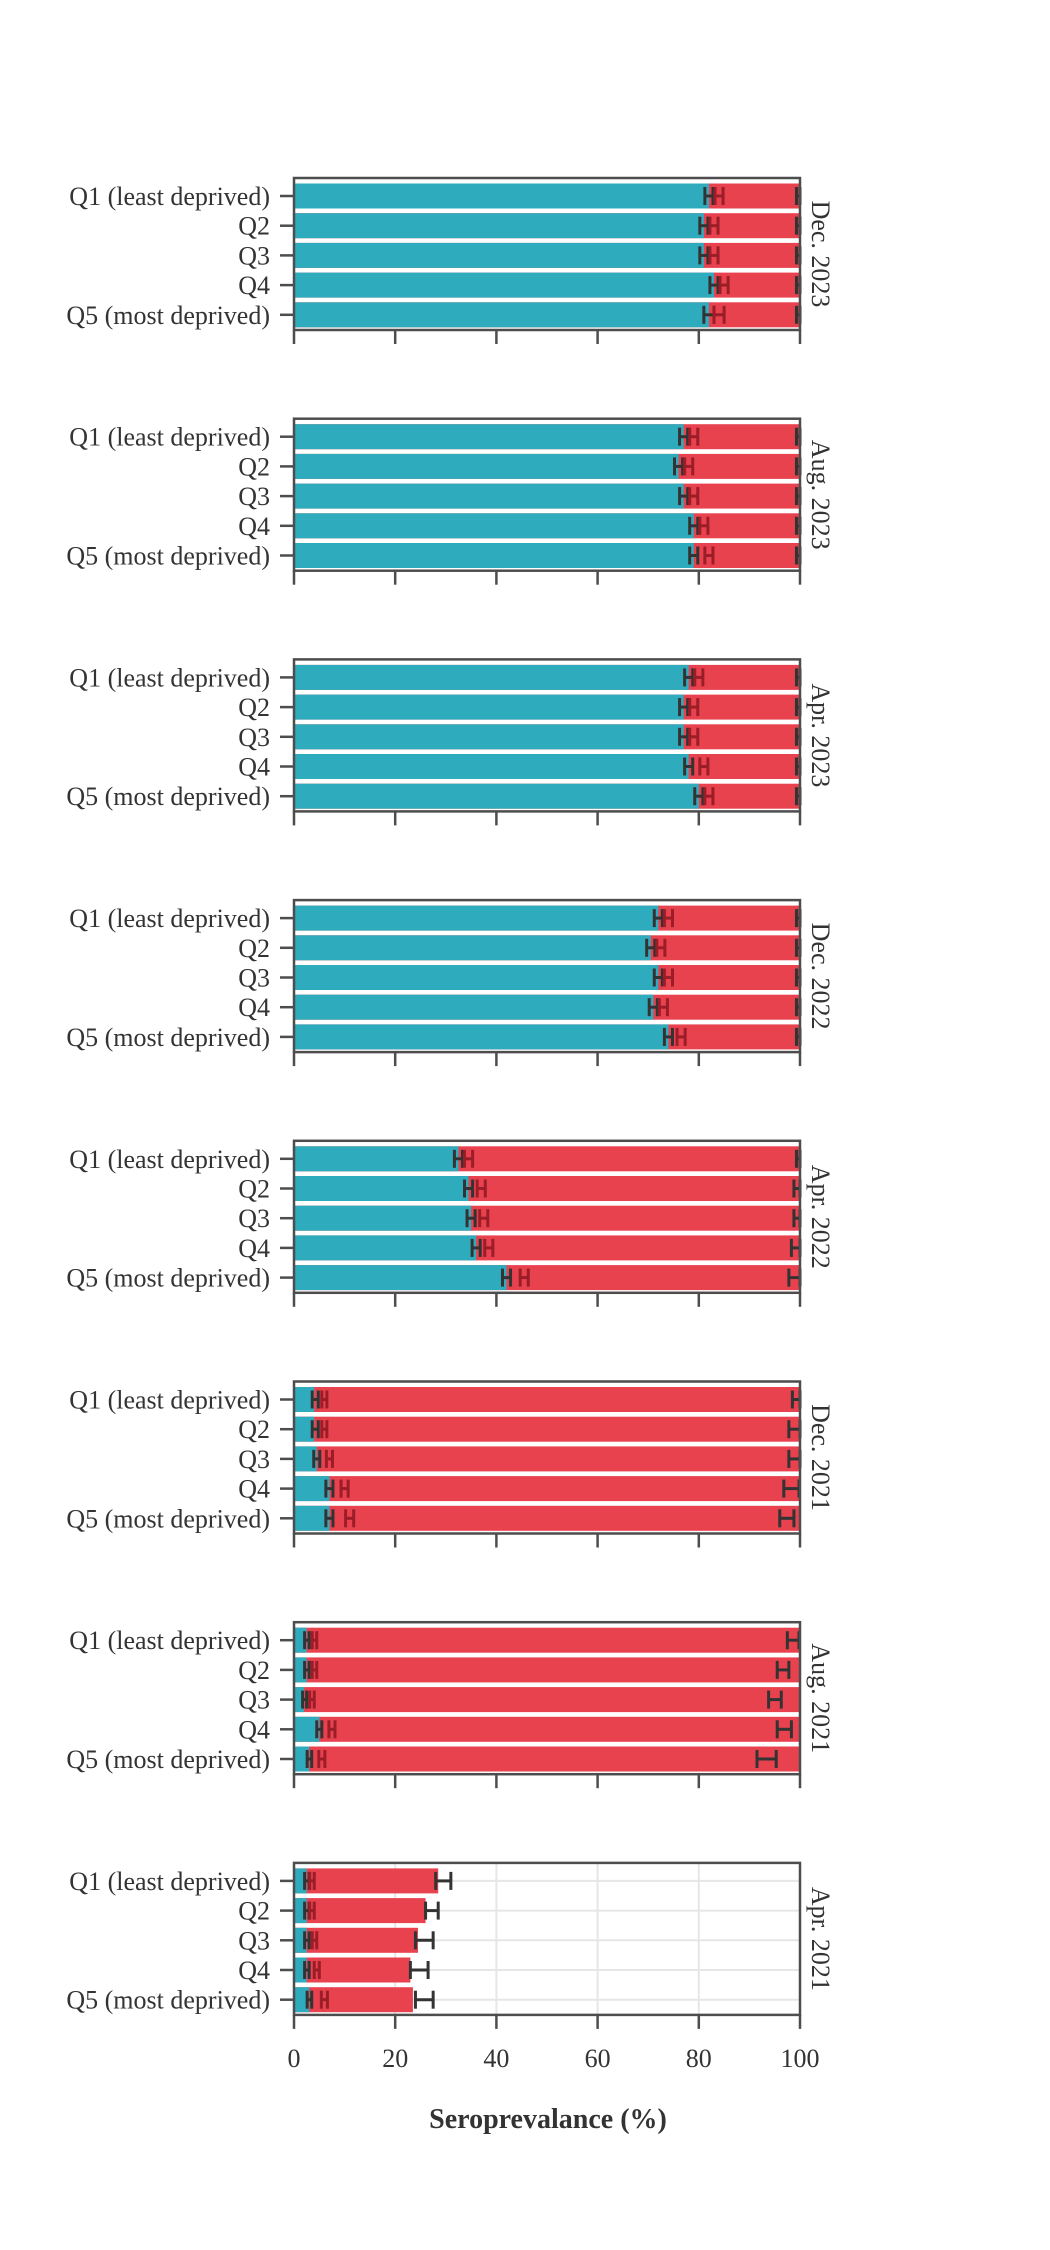 Image resolution: width=1050 pixels, height=2250 pixels. Describe the element at coordinates (548, 2119) in the screenshot. I see `x-axis-title: Seroprevalance (%)` at that location.